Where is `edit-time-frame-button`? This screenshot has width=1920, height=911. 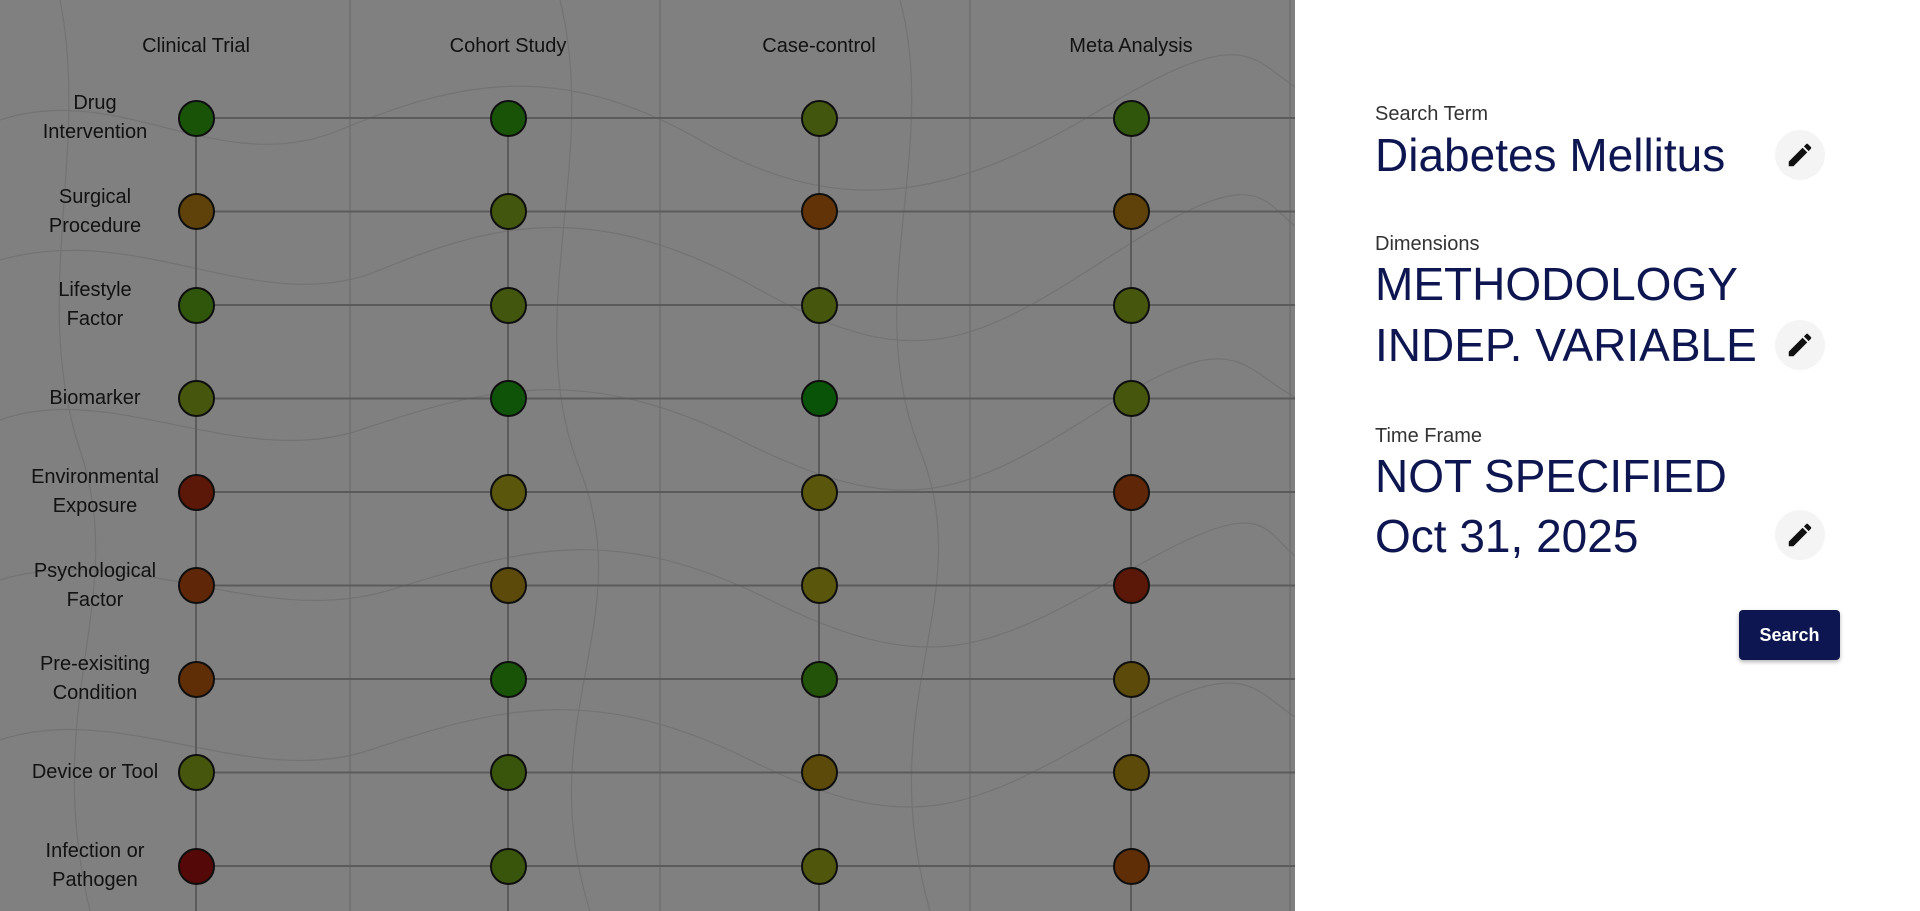
edit-time-frame-button is located at coordinates (1800, 535).